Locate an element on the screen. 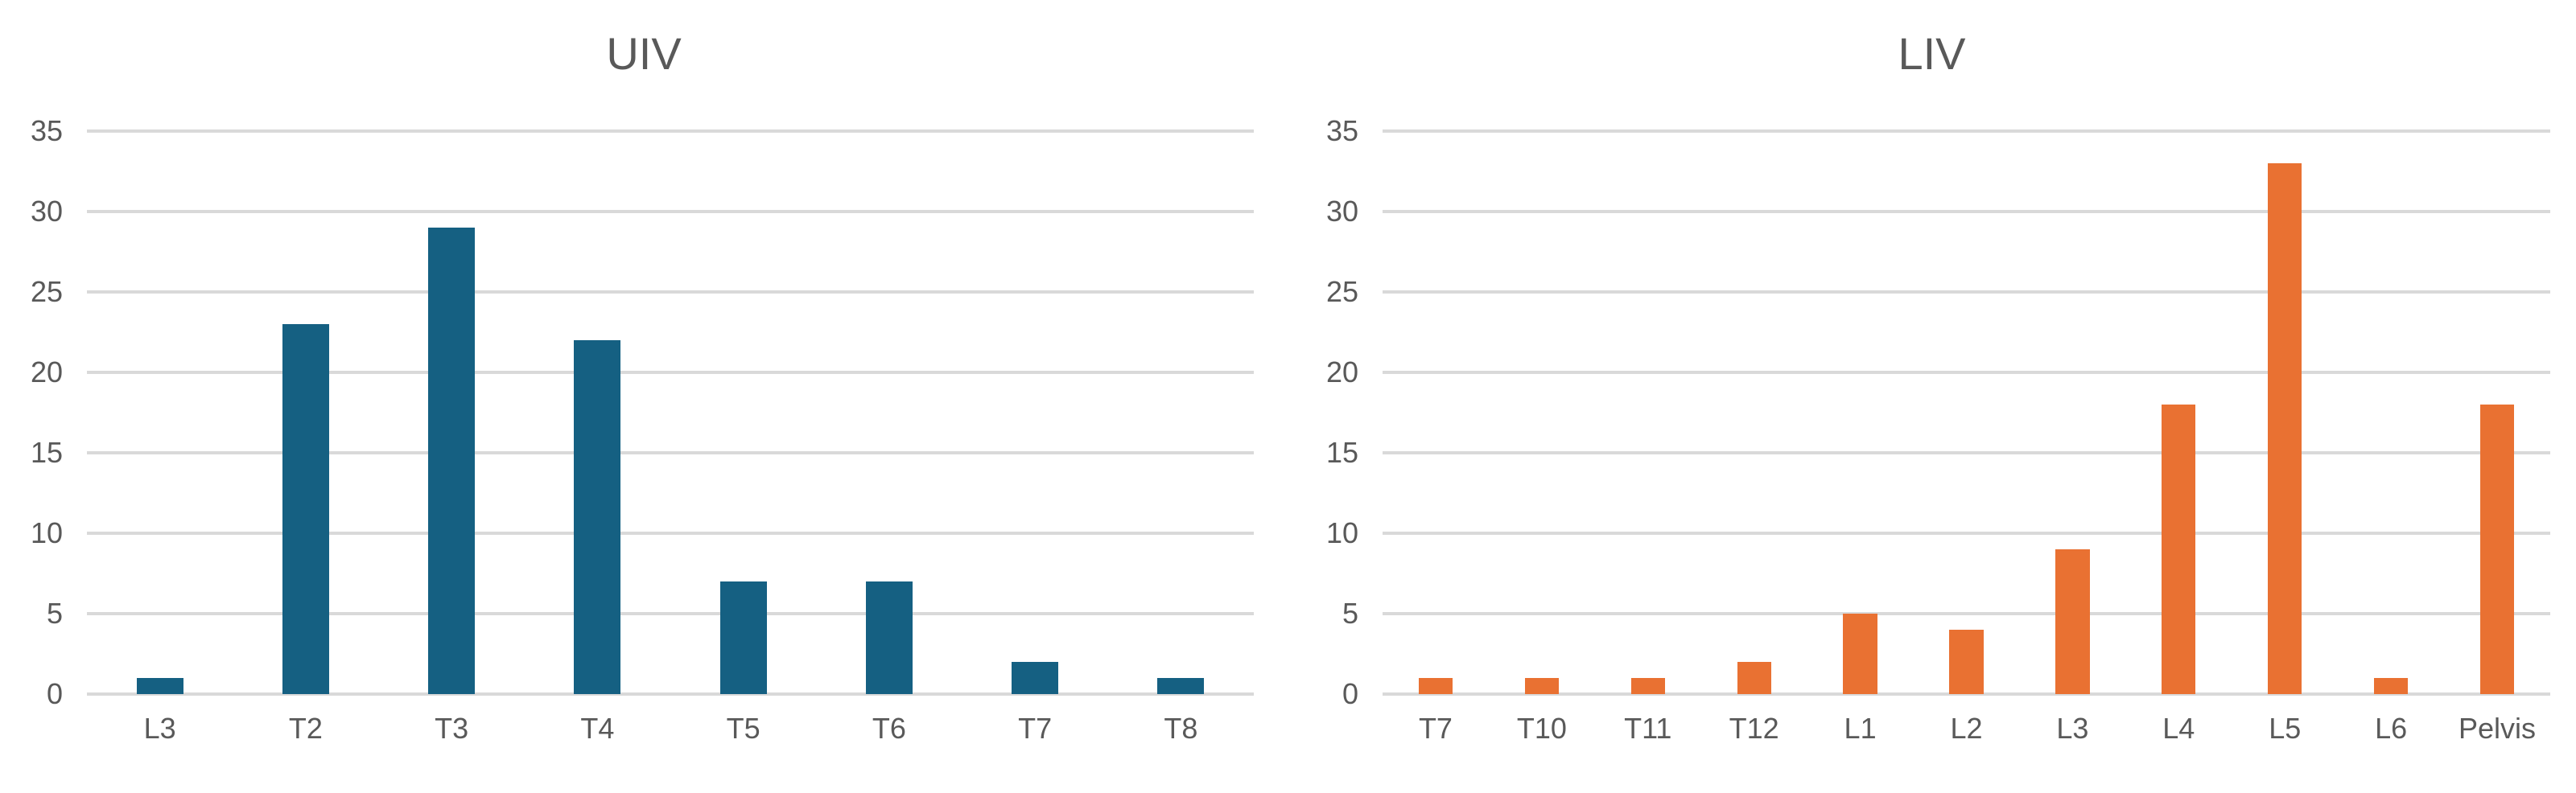 This screenshot has width=2576, height=793. x-tick-label: T5 is located at coordinates (743, 728).